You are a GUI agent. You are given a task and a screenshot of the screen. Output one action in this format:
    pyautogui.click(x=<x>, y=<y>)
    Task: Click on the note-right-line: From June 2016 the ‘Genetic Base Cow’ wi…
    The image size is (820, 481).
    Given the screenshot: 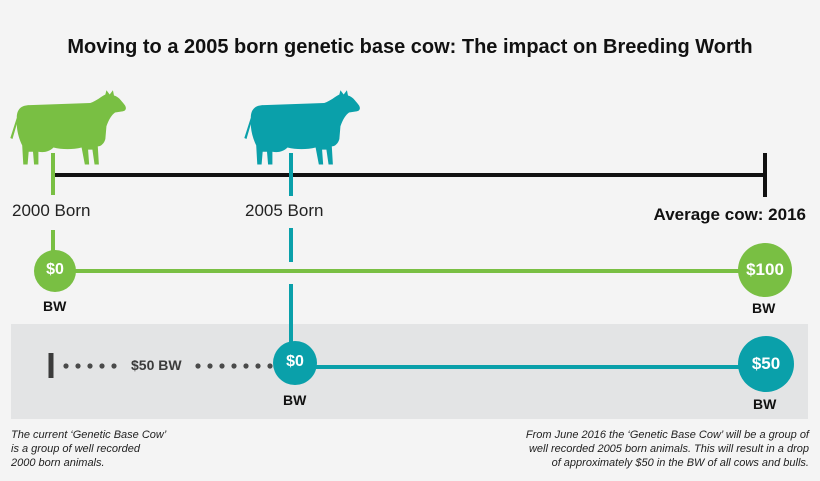 What is the action you would take?
    pyautogui.click(x=667, y=435)
    